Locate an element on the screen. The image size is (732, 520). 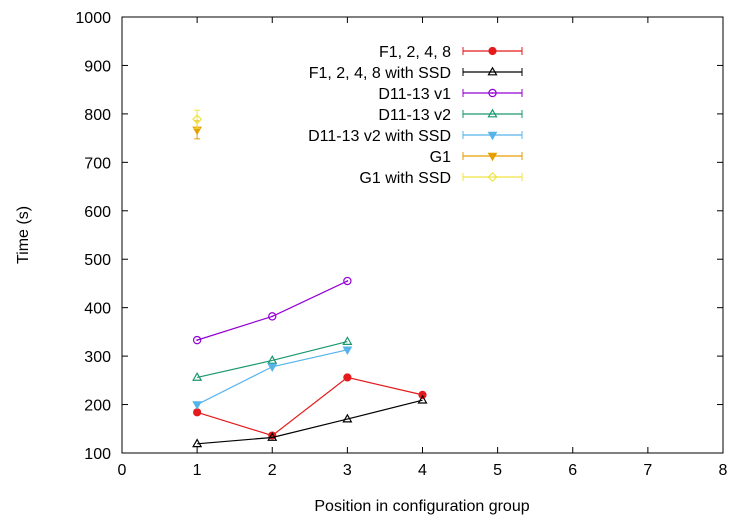
legend-item: F1, 2, 4, 8 is located at coordinates (451, 52).